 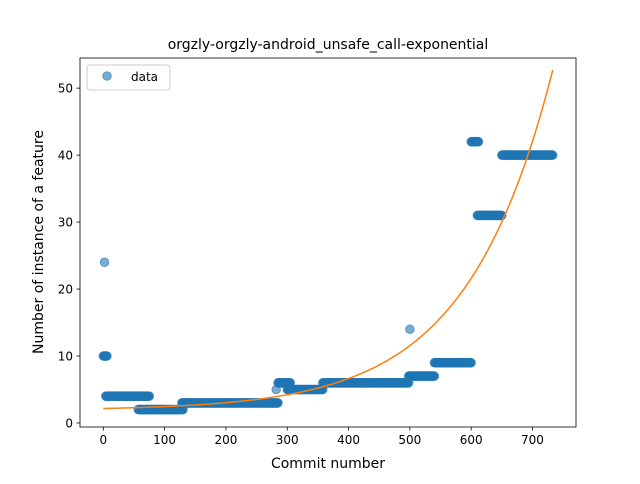 What do you see at coordinates (39, 242) in the screenshot?
I see `y-axis-label: Number of instance of a feature` at bounding box center [39, 242].